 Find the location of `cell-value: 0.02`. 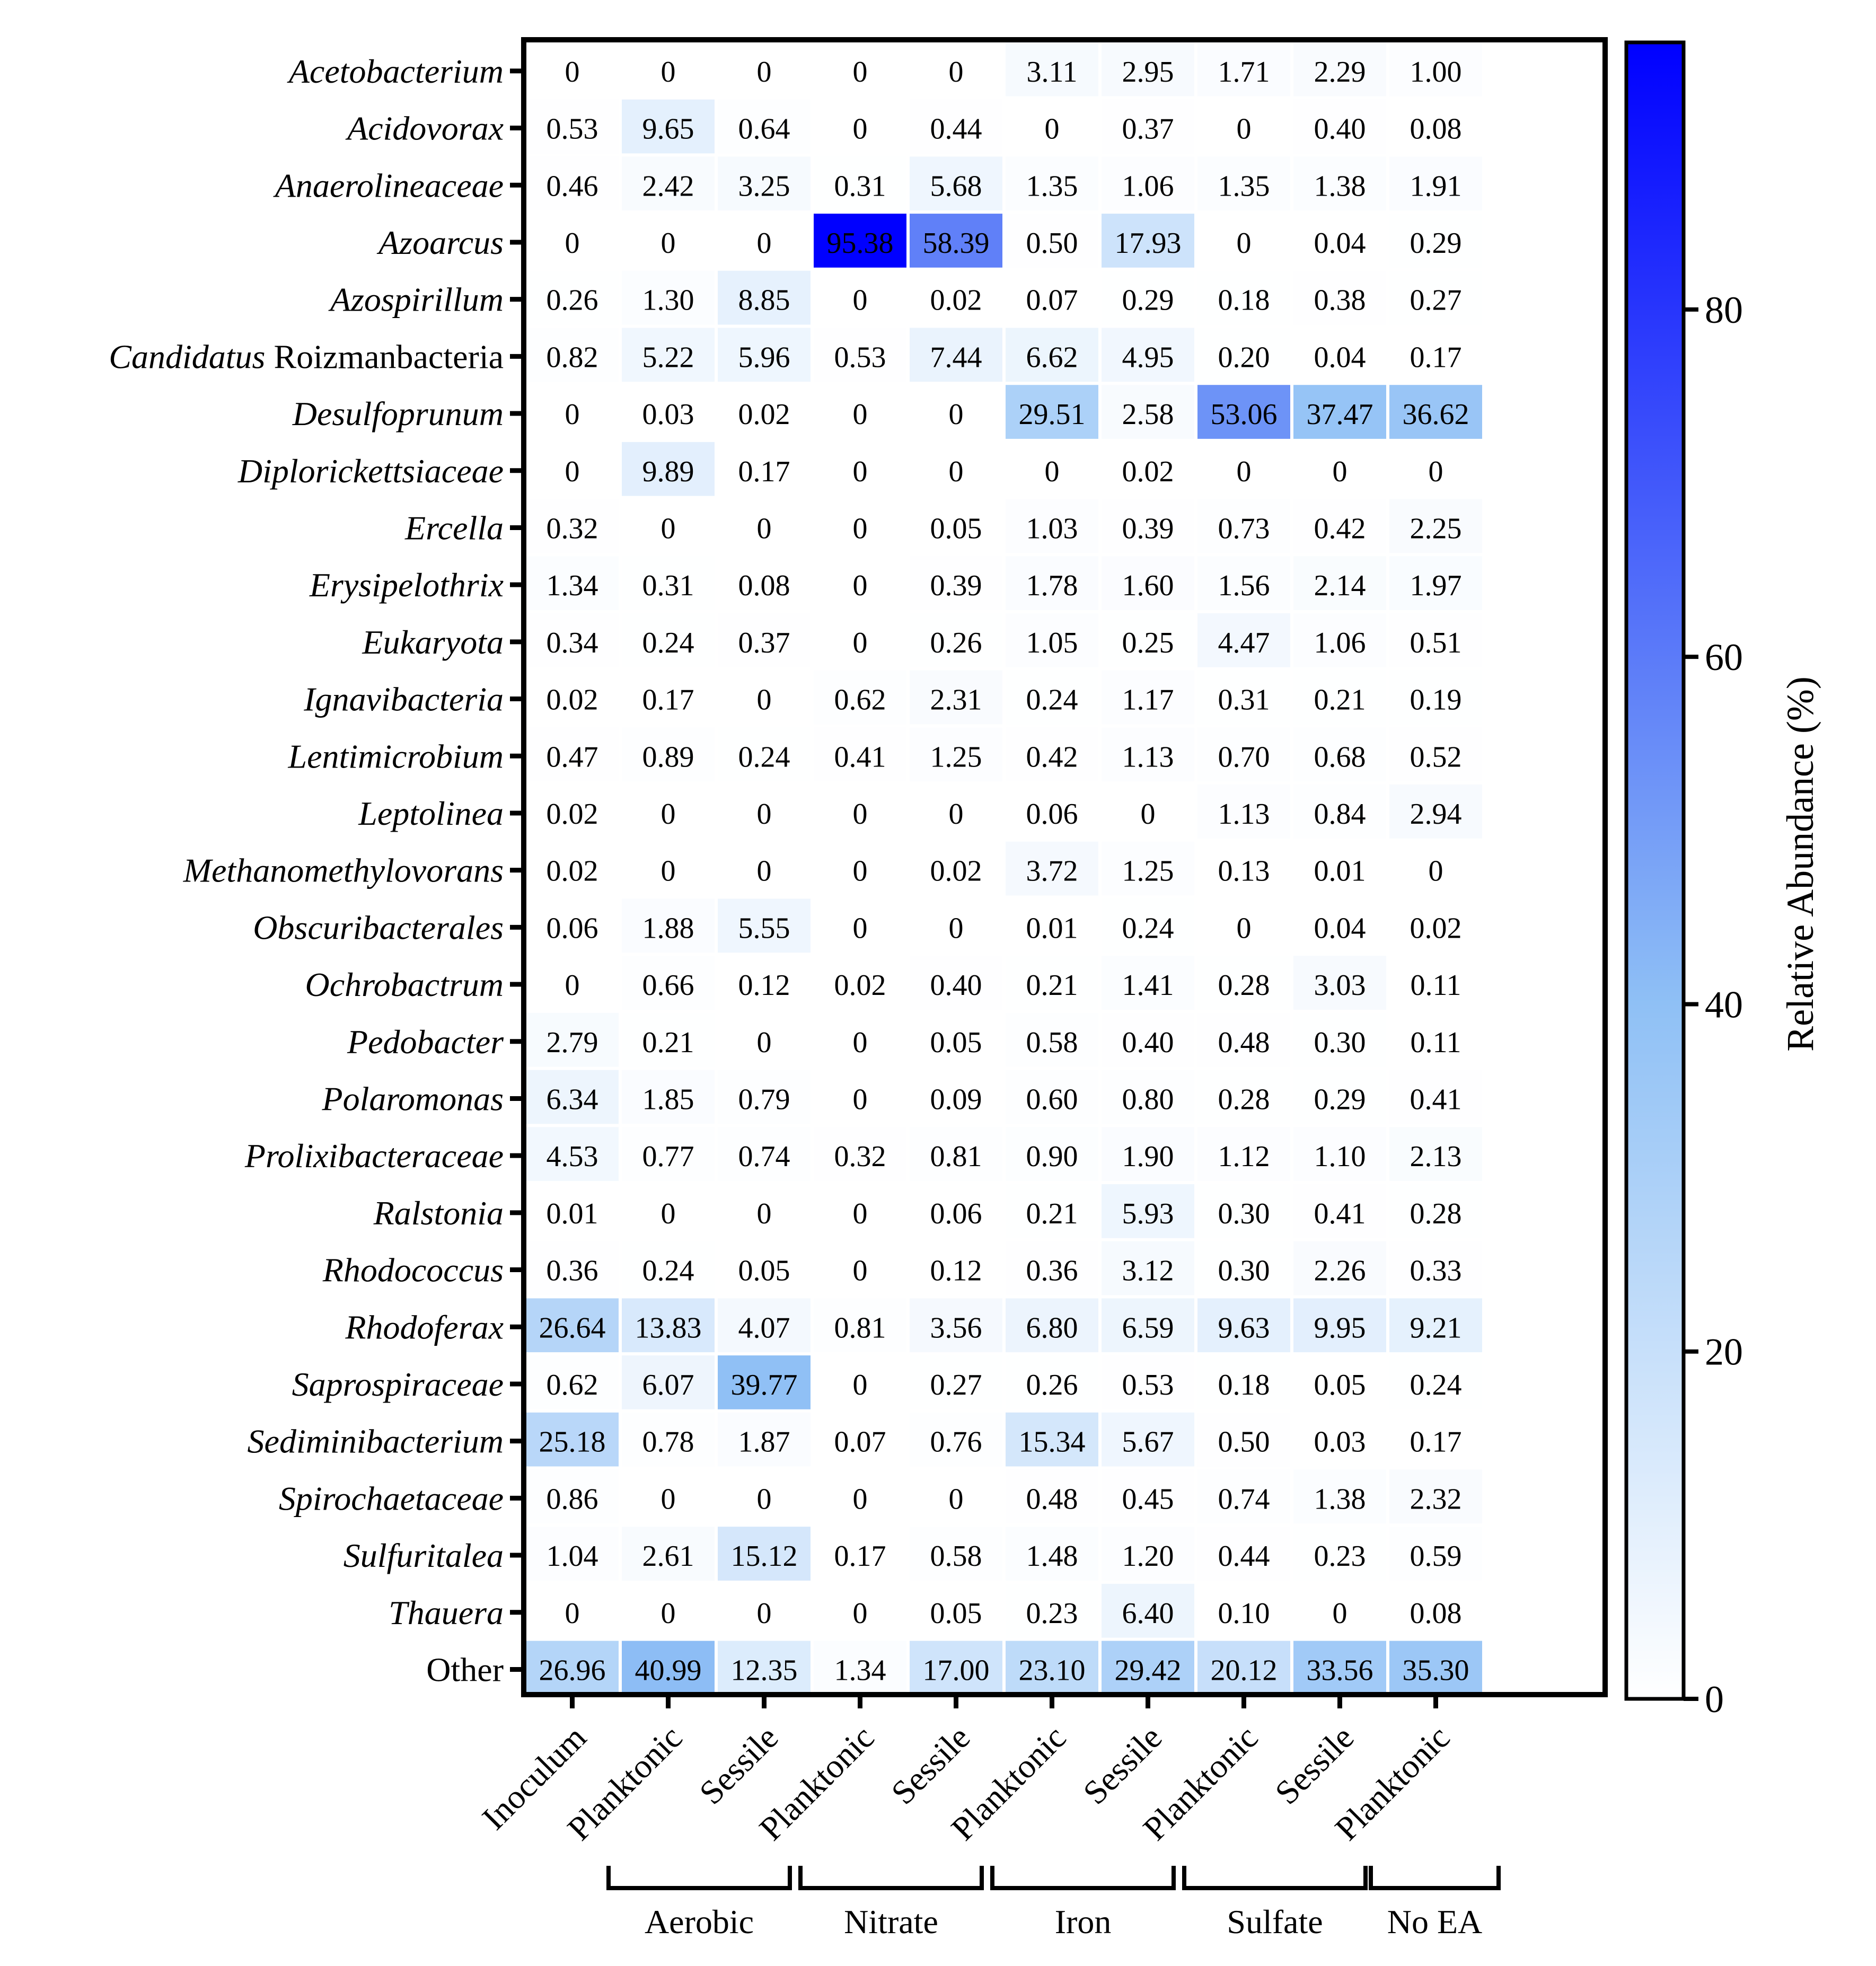

cell-value: 0.02 is located at coordinates (1436, 928).